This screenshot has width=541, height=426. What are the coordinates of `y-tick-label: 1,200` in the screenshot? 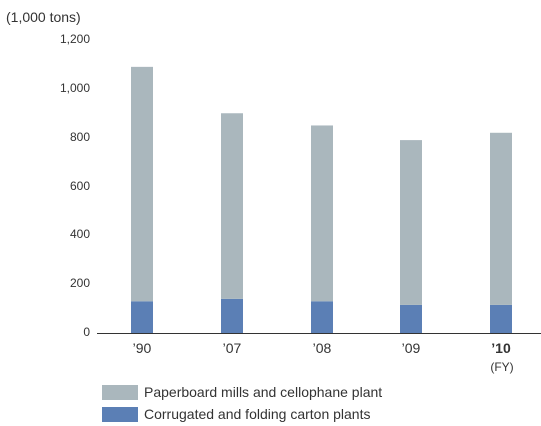 It's located at (74, 39).